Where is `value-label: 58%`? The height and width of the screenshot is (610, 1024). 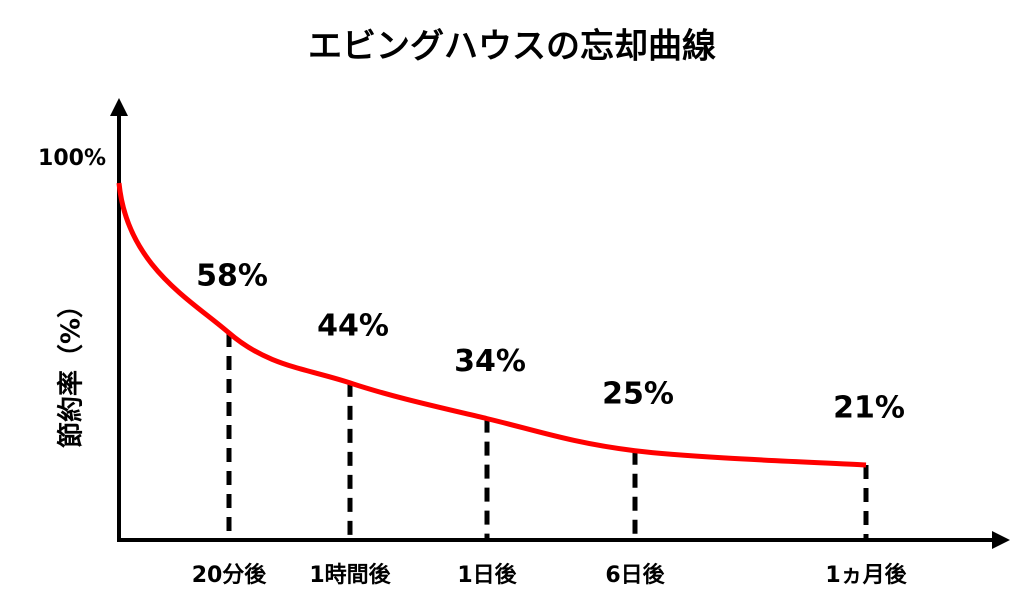
value-label: 58% is located at coordinates (232, 275).